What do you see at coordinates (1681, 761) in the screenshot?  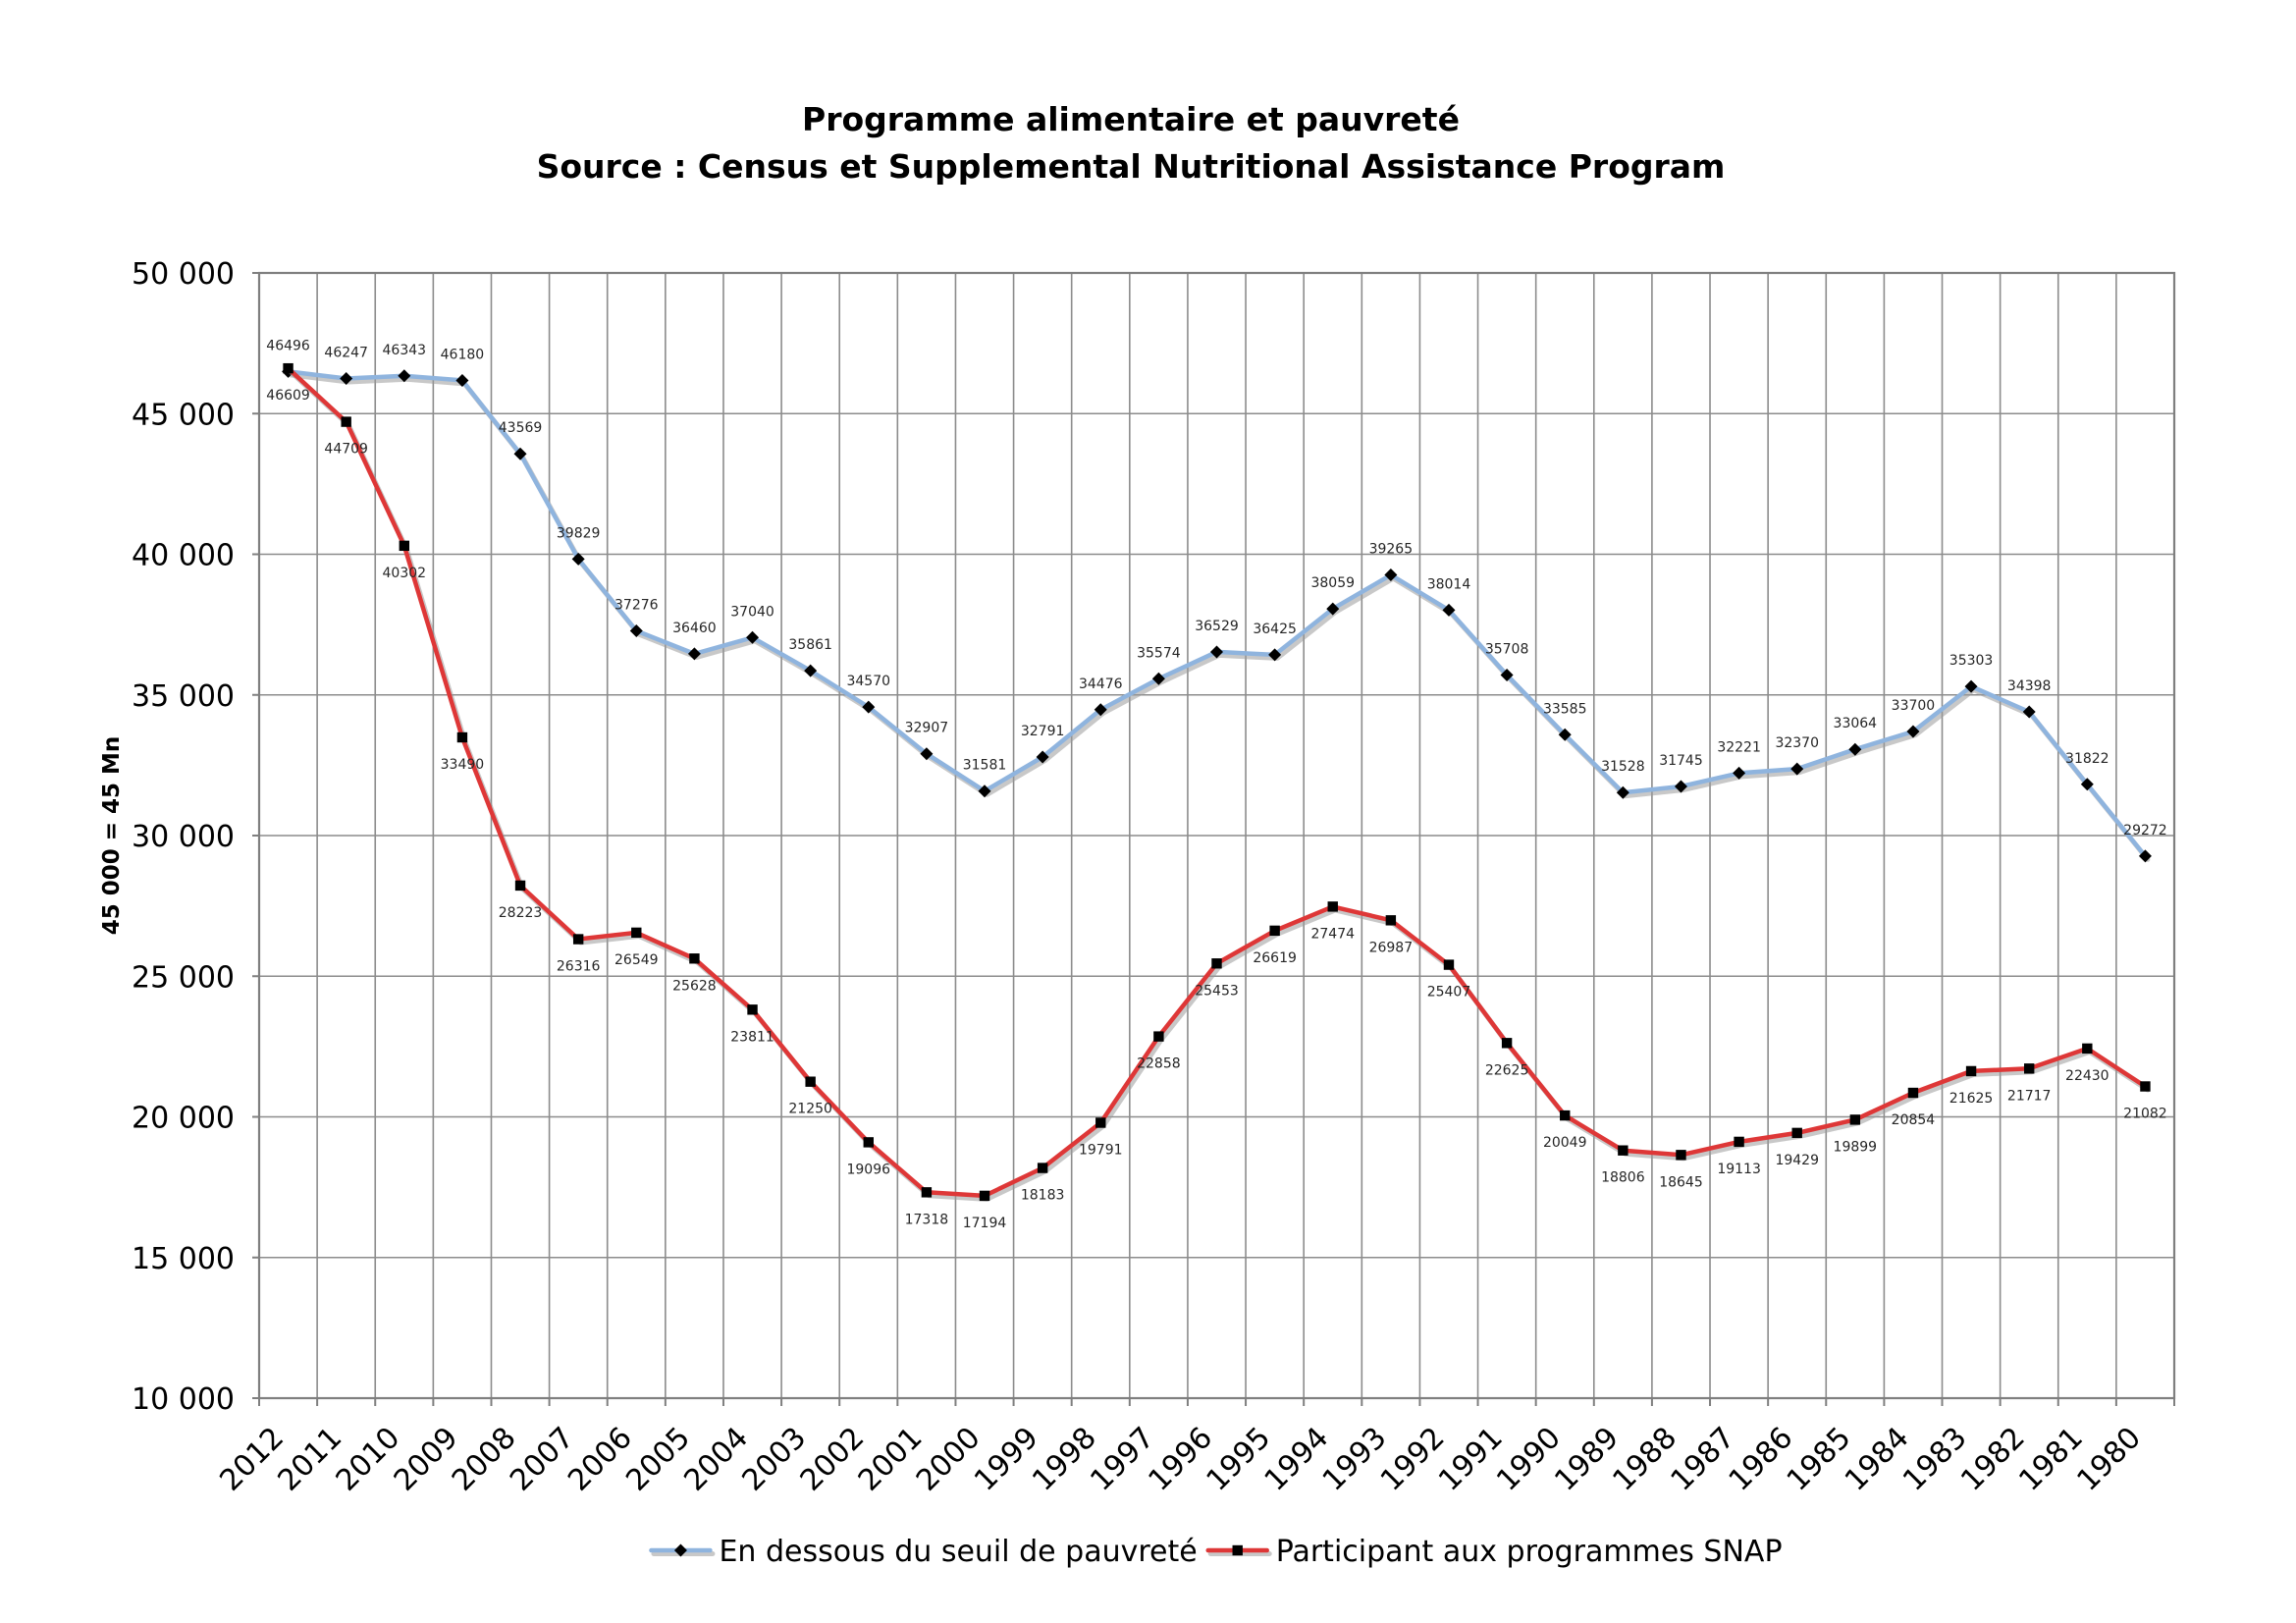 I see `data-label: 31745` at bounding box center [1681, 761].